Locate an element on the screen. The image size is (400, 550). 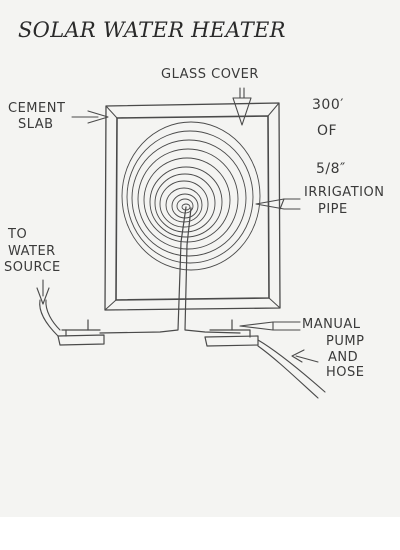
label-glass-cover: GLASS COVER is located at coordinates (210, 74).